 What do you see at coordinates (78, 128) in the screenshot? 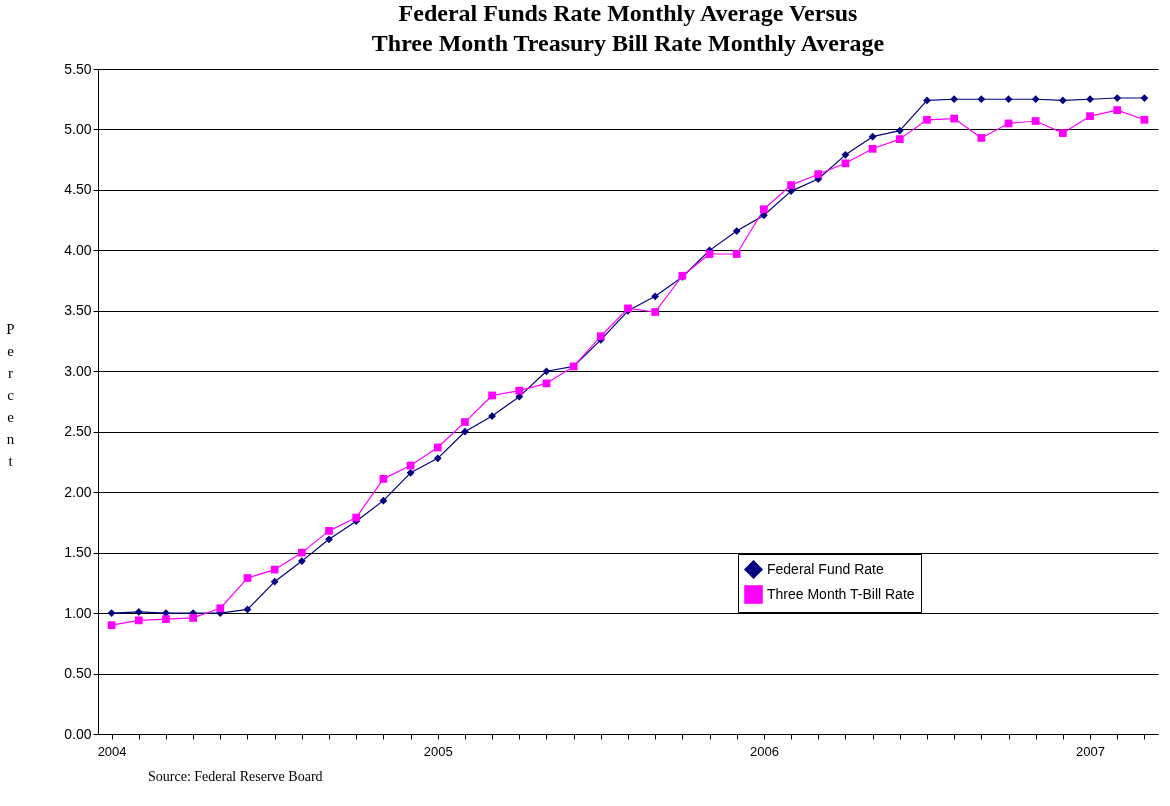
I see `y-tick-label: 5.00` at bounding box center [78, 128].